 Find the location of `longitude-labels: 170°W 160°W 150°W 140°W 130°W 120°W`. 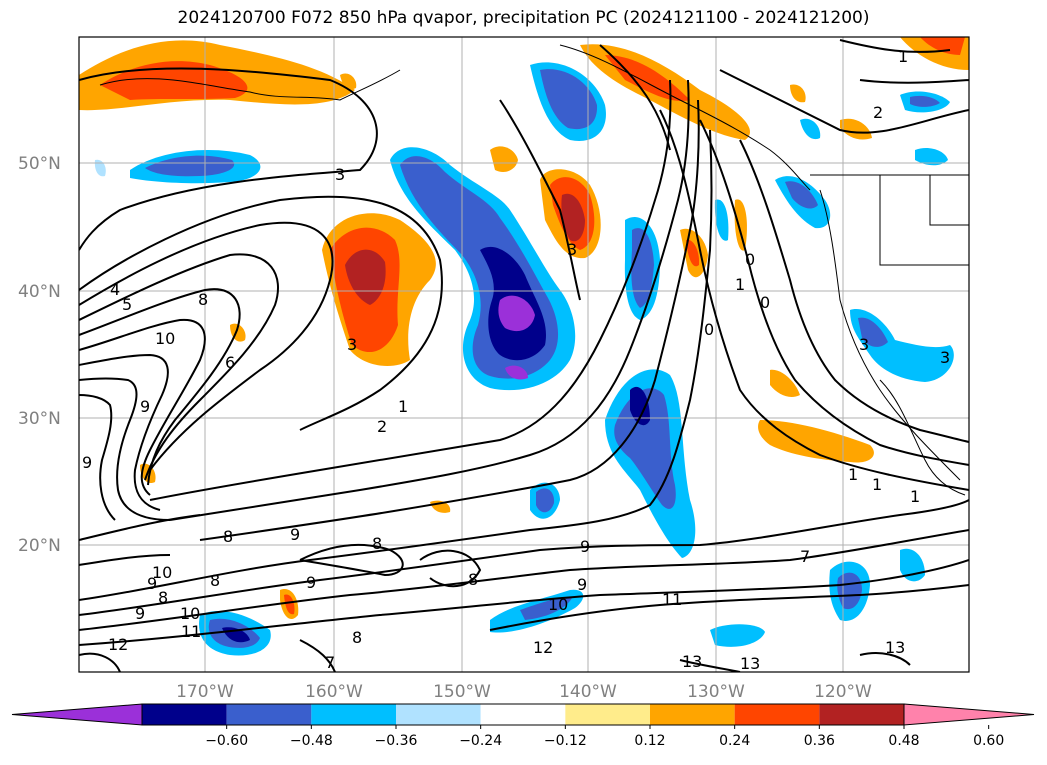

longitude-labels: 170°W 160°W 150°W 140°W 130°W 120°W is located at coordinates (524, 692).